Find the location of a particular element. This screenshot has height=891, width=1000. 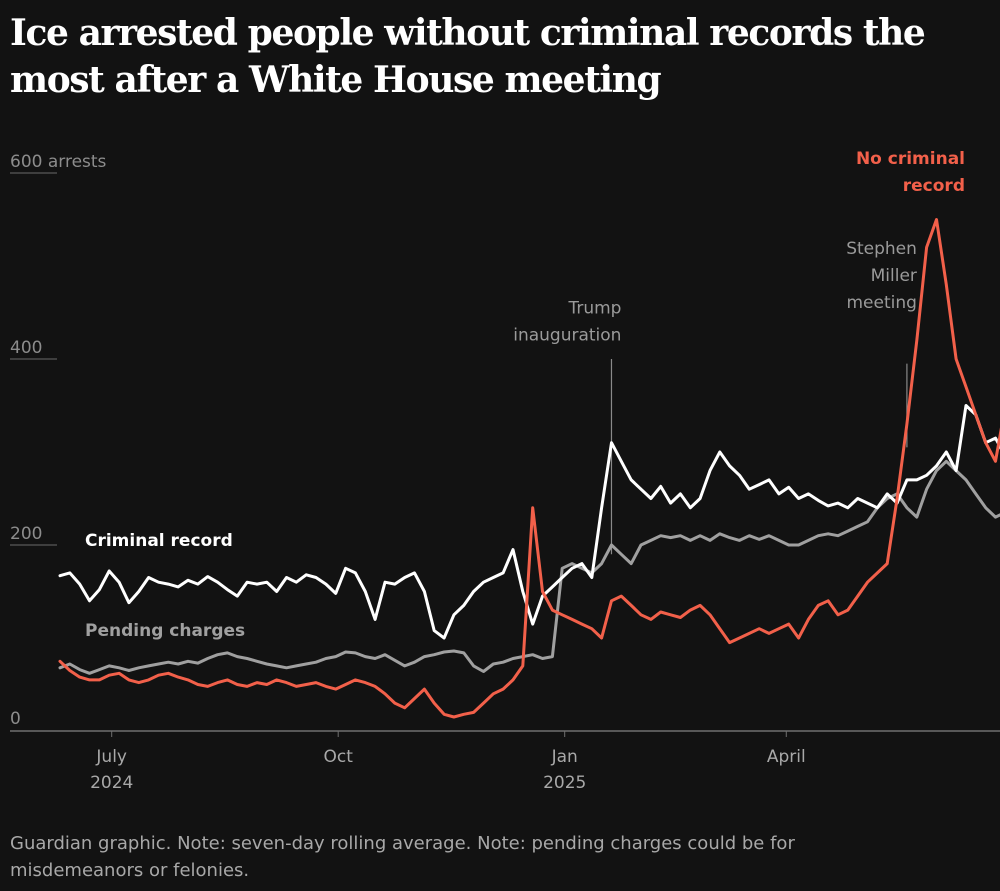

series-label-no-criminal-record: No criminal is located at coordinates (910, 159).